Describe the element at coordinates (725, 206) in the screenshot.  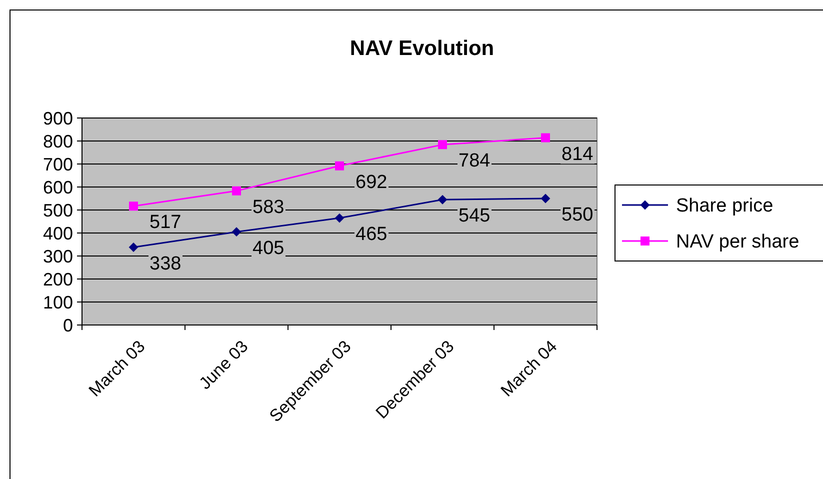
I see `legend-label: Share price` at that location.